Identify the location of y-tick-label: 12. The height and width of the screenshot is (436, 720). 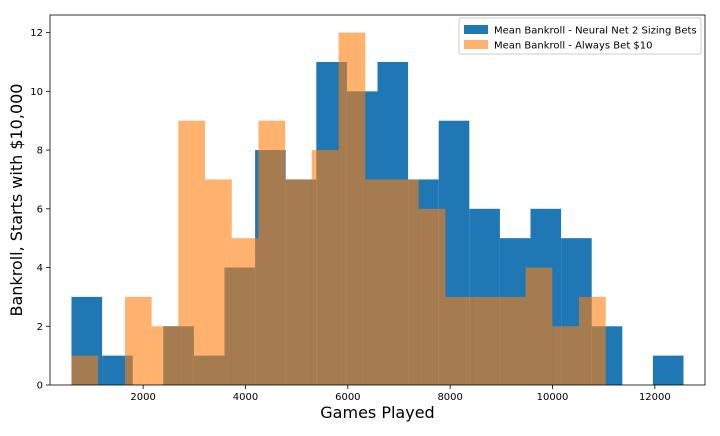
(36, 33).